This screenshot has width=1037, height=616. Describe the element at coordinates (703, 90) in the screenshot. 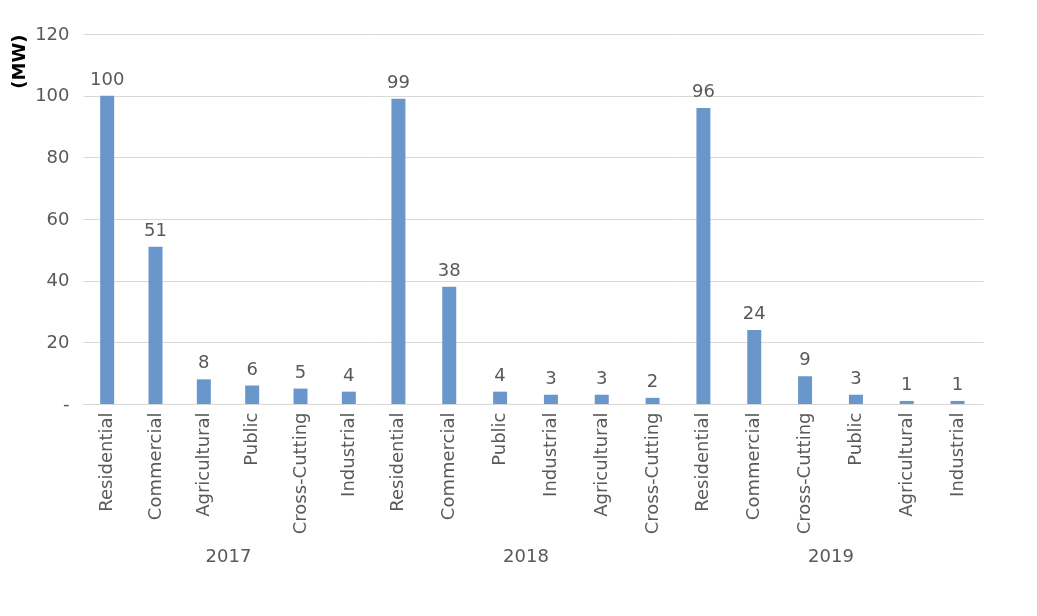

I see `data-label: 96` at that location.